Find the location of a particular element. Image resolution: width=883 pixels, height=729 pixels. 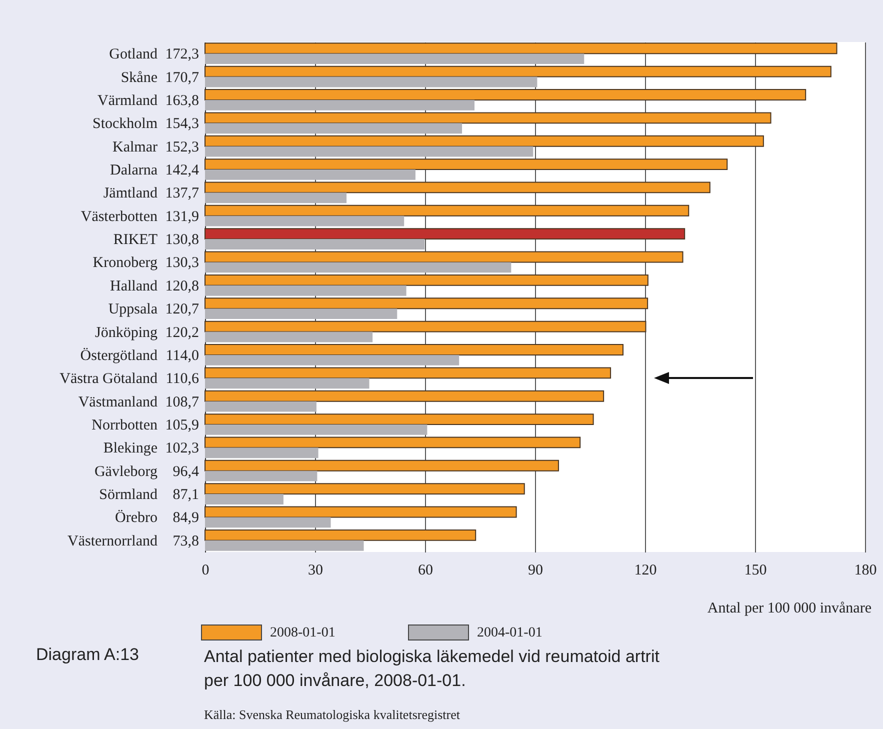

y-tick-label: RIKET is located at coordinates (135, 240).